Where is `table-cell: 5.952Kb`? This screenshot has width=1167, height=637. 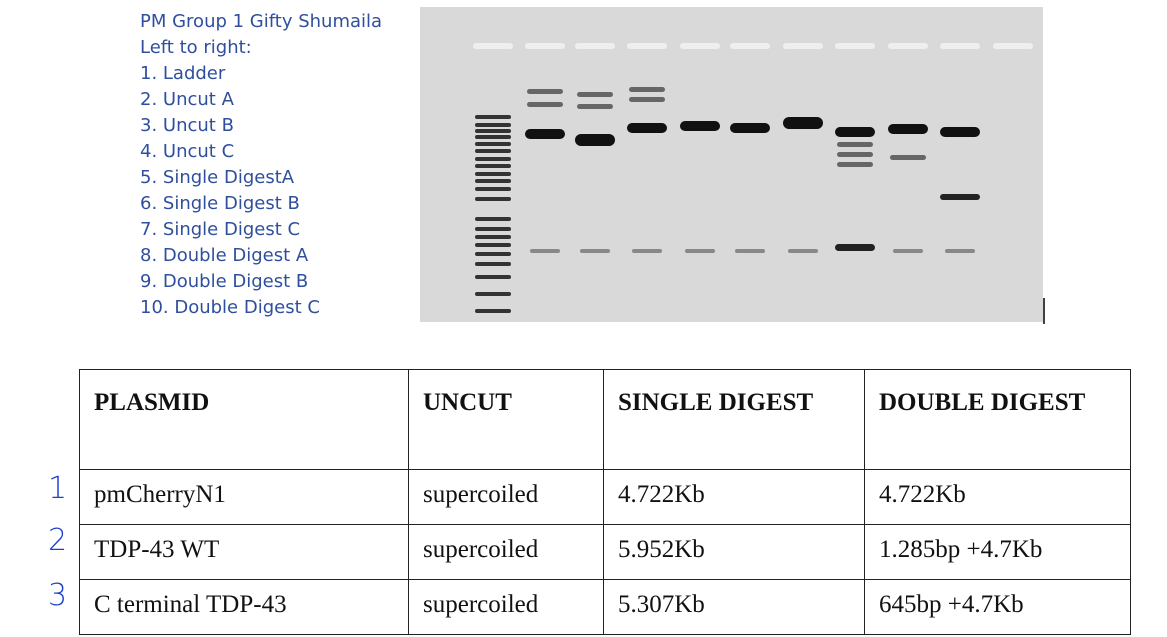 table-cell: 5.952Kb is located at coordinates (734, 552).